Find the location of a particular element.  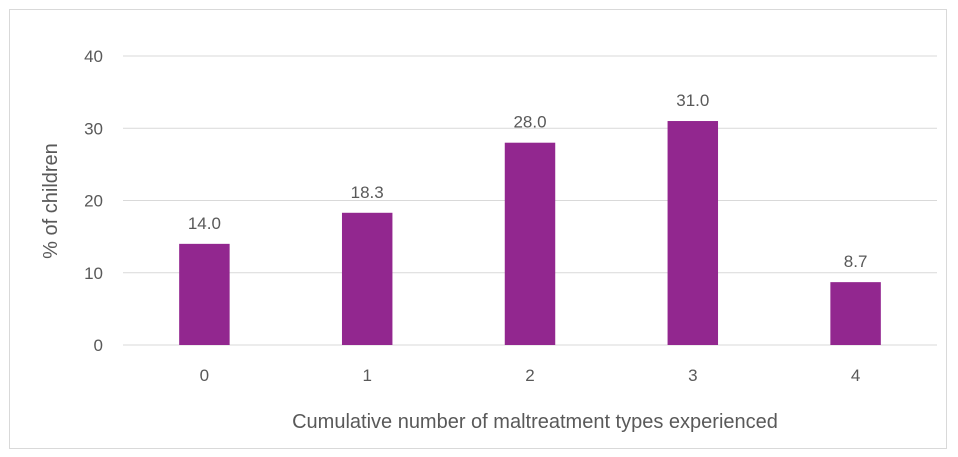

x-tick-labels: 0 1 2 3 4 is located at coordinates (530, 375).